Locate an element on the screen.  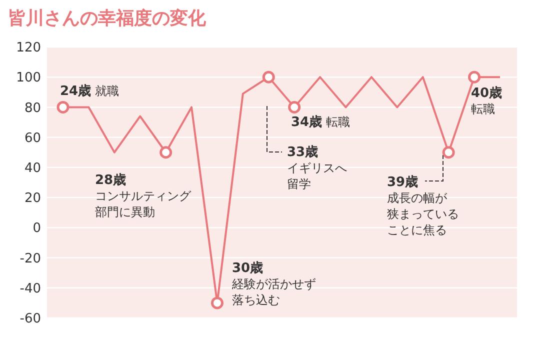
chart-title: 皆川さんの幸福度の変化 is located at coordinates (107, 18).